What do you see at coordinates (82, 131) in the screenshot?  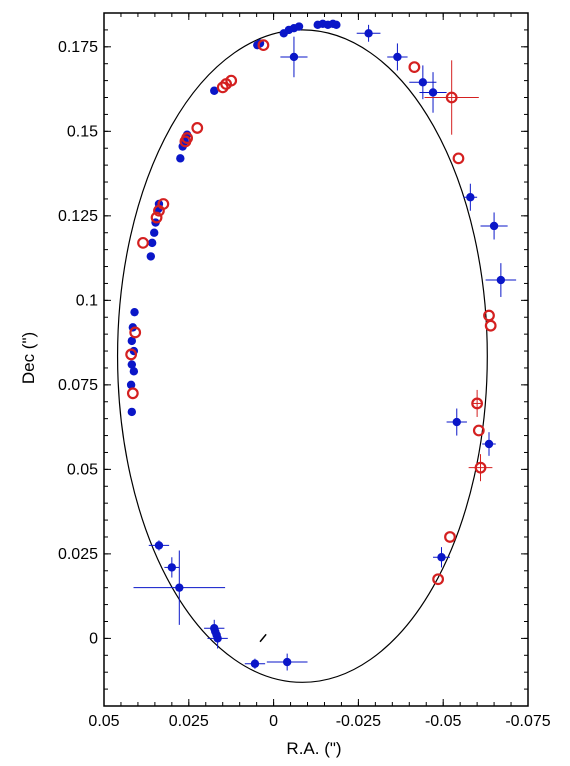 I see `y-tick-label: 0.15` at bounding box center [82, 131].